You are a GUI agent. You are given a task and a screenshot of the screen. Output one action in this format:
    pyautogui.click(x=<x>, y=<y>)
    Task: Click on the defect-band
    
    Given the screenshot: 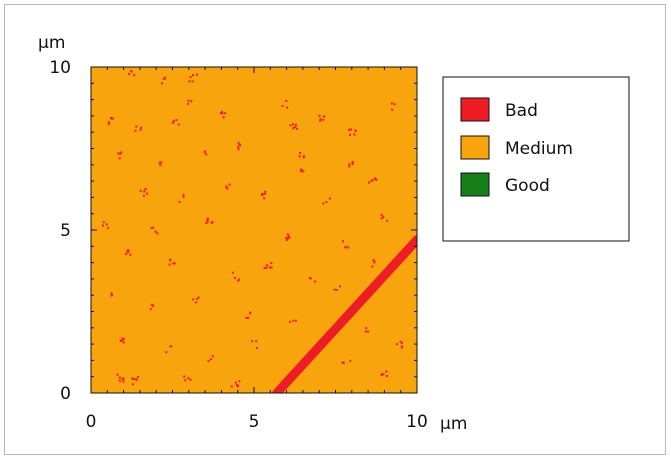 What is the action you would take?
    pyautogui.click(x=344, y=314)
    